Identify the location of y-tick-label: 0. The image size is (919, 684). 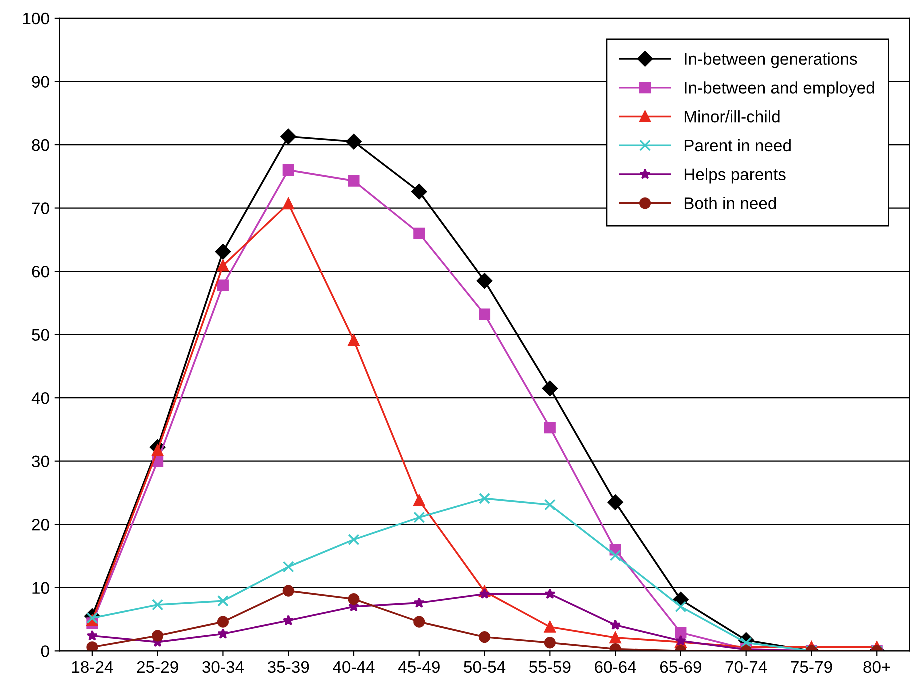
(45, 652).